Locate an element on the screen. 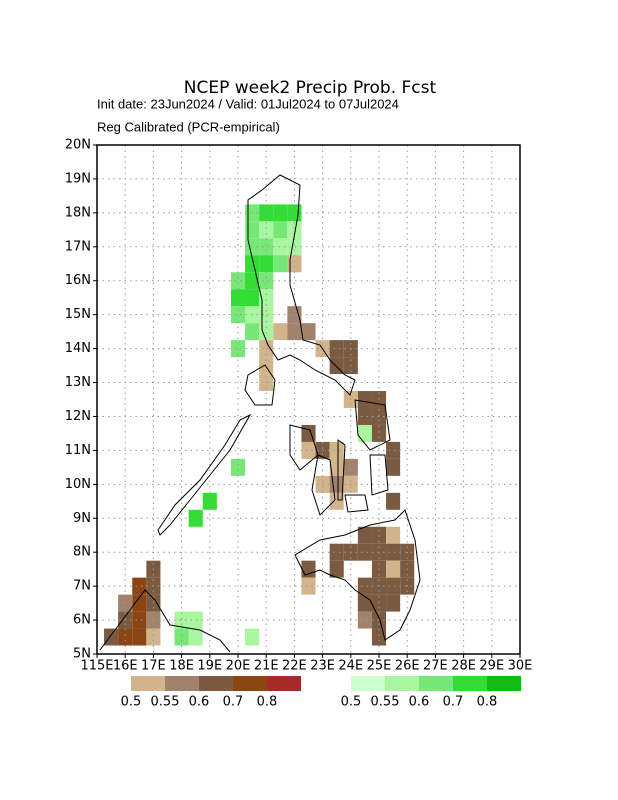 The width and height of the screenshot is (618, 800). x-tick-label: 16E is located at coordinates (125, 666).